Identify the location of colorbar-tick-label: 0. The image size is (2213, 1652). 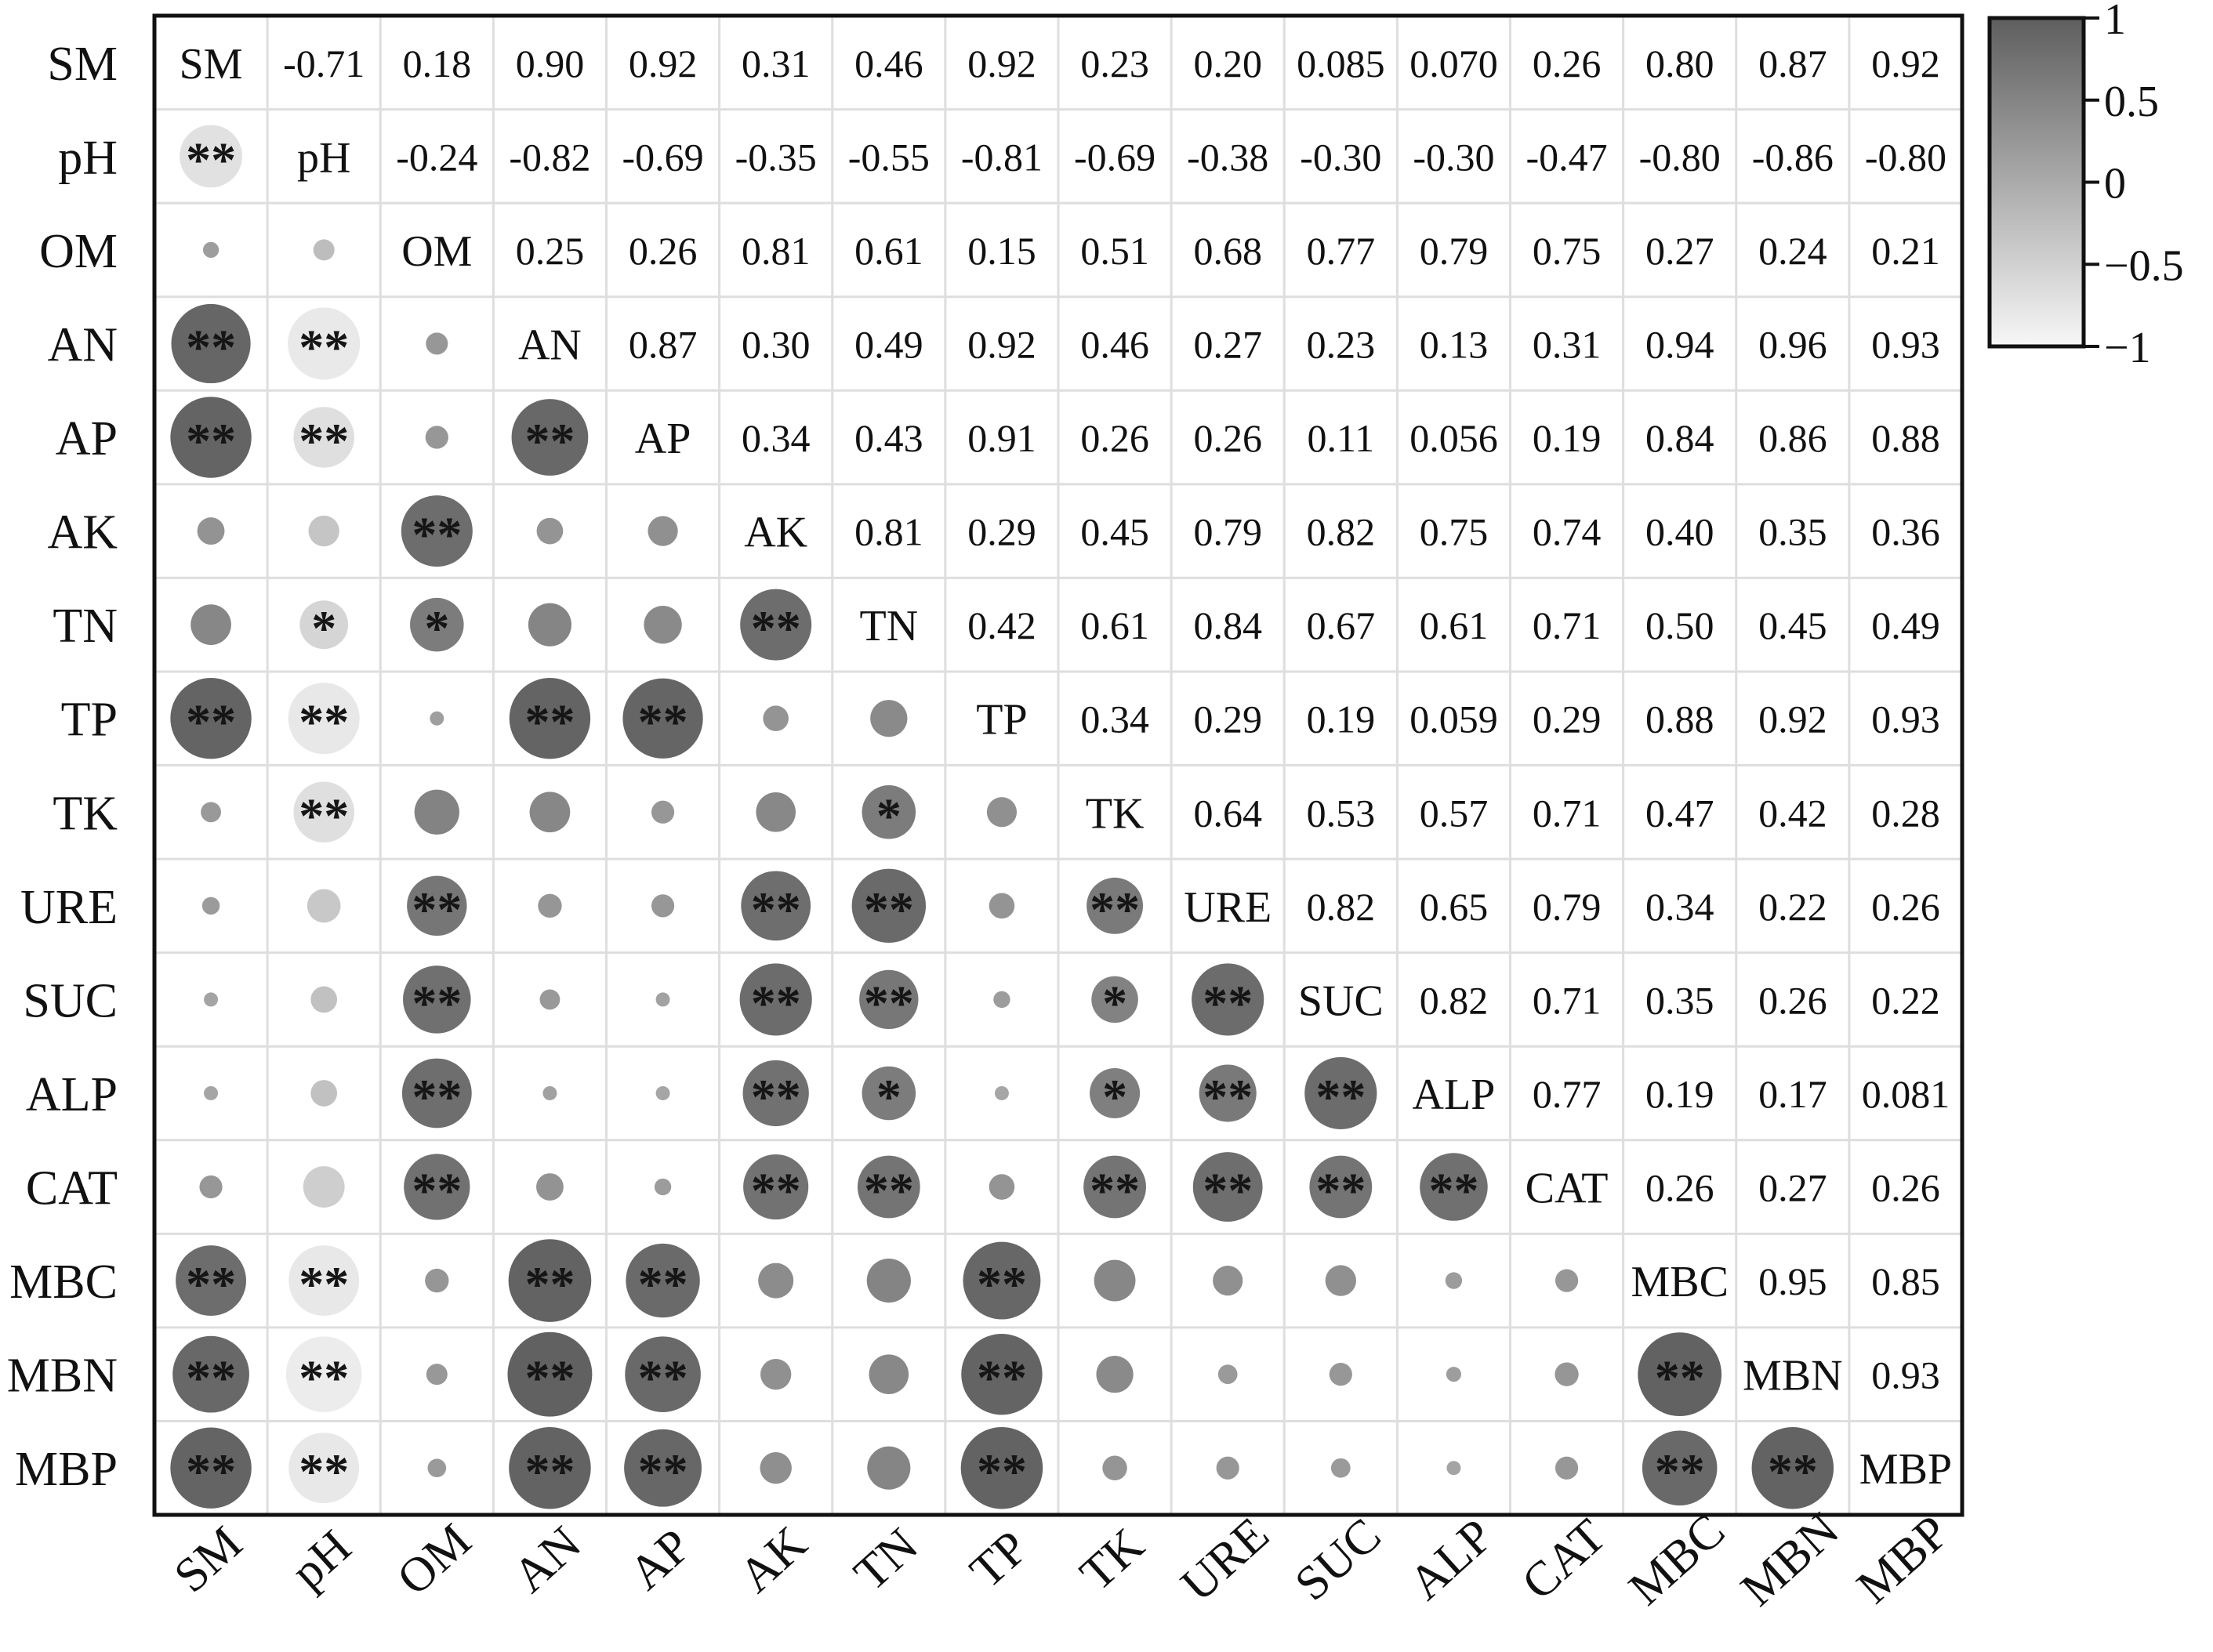
(2115, 184).